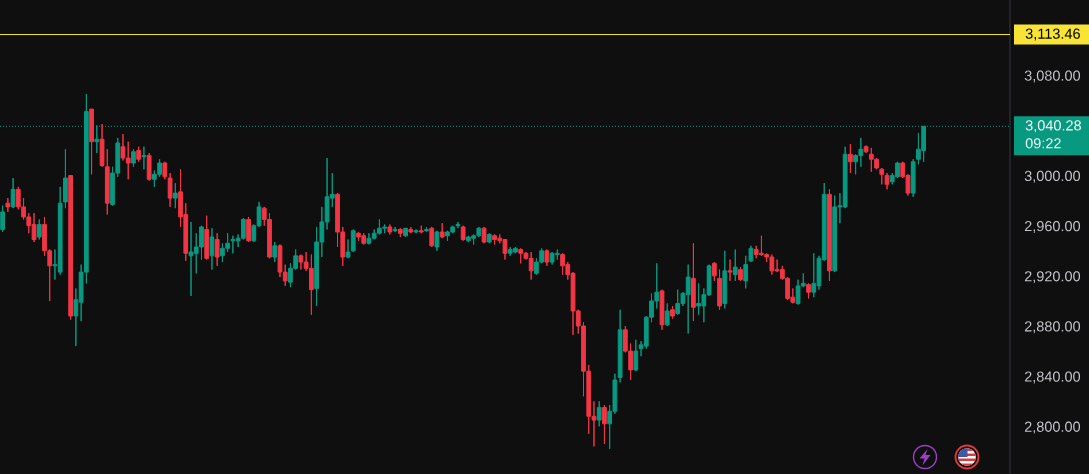 This screenshot has width=1089, height=474. What do you see at coordinates (1052, 226) in the screenshot?
I see `y-tick-label: 2,960.00` at bounding box center [1052, 226].